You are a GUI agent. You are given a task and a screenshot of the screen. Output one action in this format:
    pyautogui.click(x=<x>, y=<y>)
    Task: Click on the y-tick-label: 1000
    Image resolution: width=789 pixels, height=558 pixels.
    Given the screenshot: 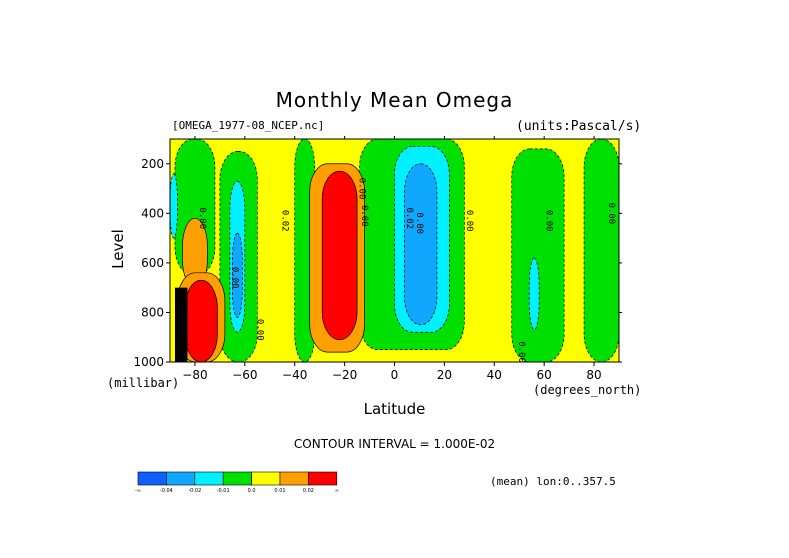 What is the action you would take?
    pyautogui.click(x=148, y=362)
    